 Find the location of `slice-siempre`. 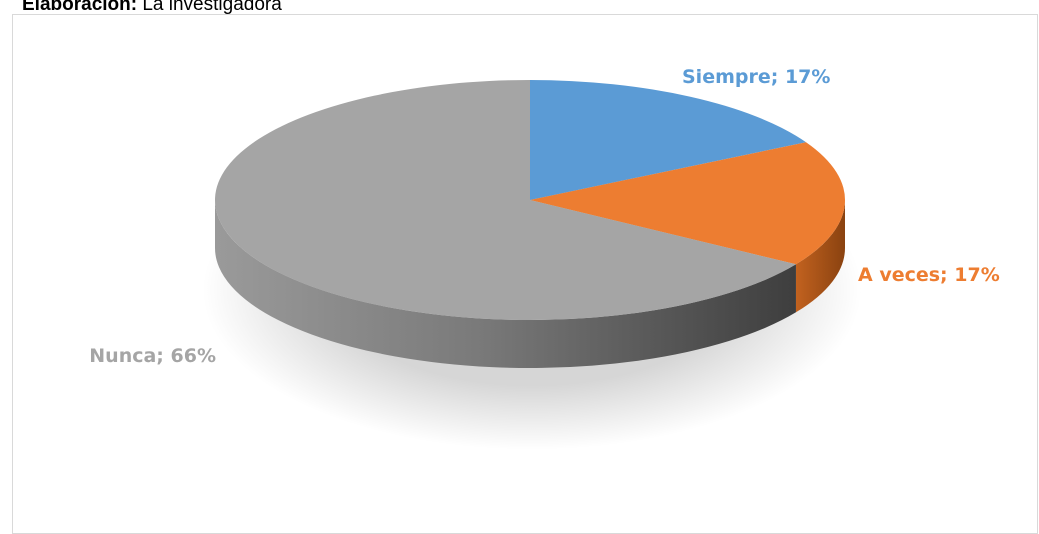

slice-siempre is located at coordinates (668, 140).